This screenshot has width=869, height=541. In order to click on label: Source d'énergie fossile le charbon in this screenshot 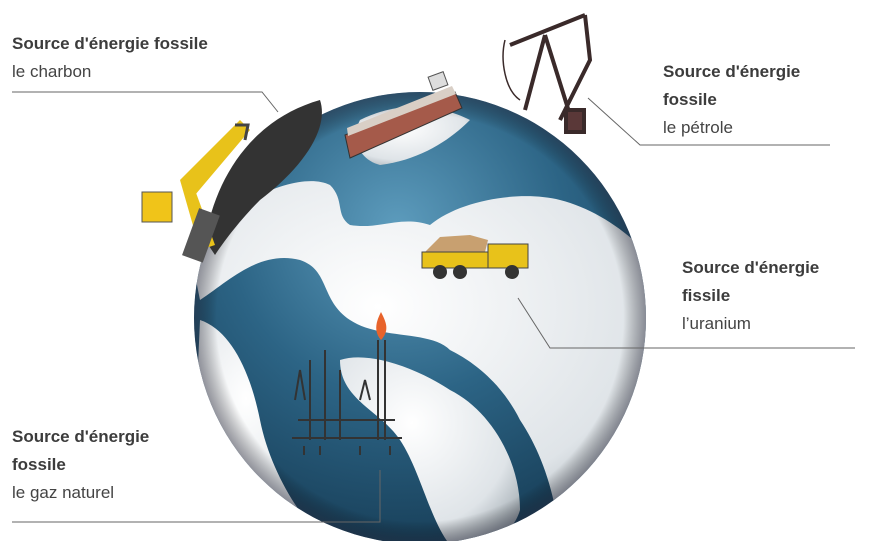, I will do `click(162, 58)`.